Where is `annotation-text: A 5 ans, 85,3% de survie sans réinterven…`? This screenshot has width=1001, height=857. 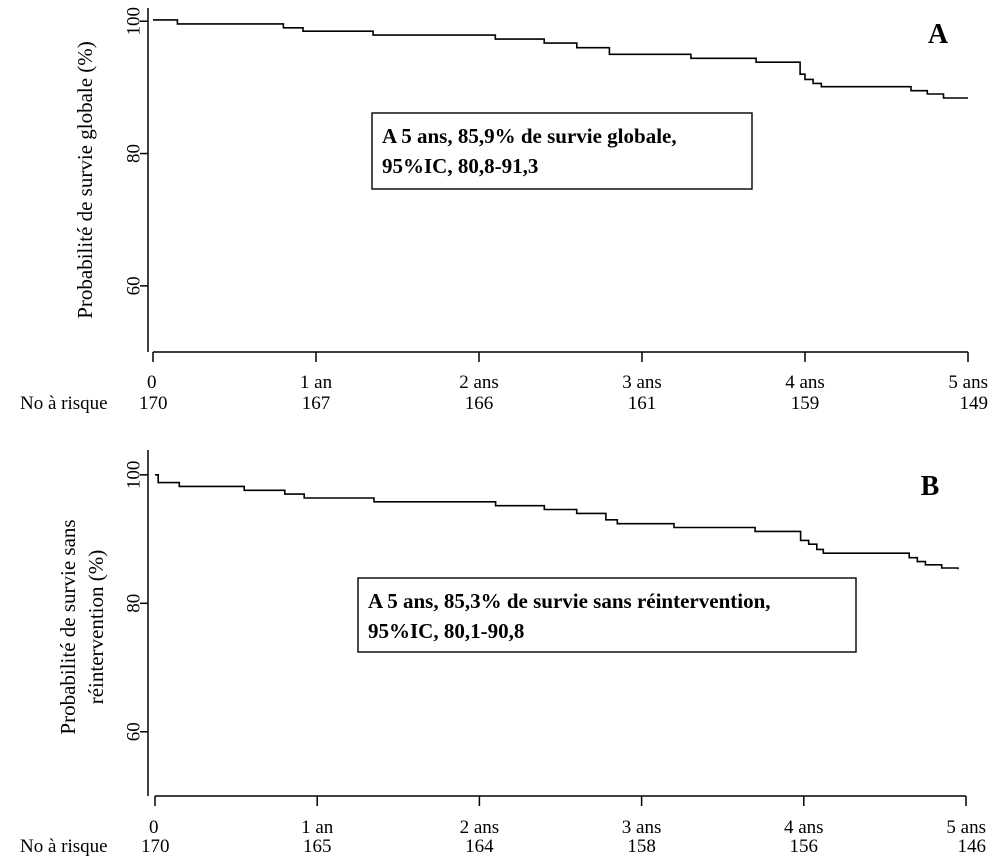
annotation-text: A 5 ans, 85,3% de survie sans réinterven… is located at coordinates (569, 601).